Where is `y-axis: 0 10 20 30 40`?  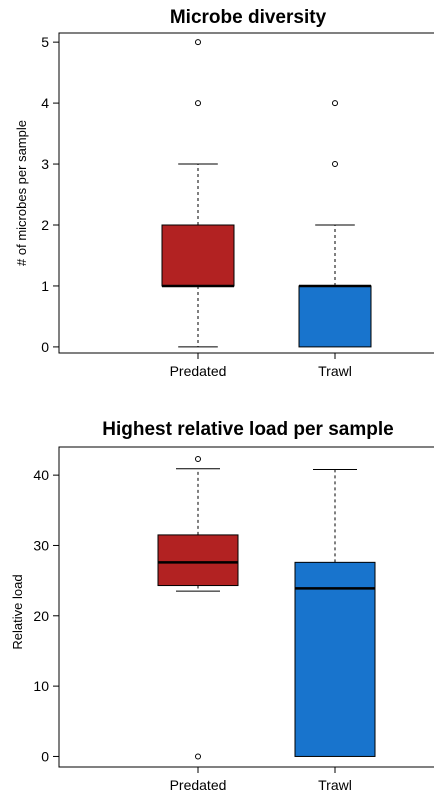 y-axis: 0 10 20 30 40 is located at coordinates (46, 615).